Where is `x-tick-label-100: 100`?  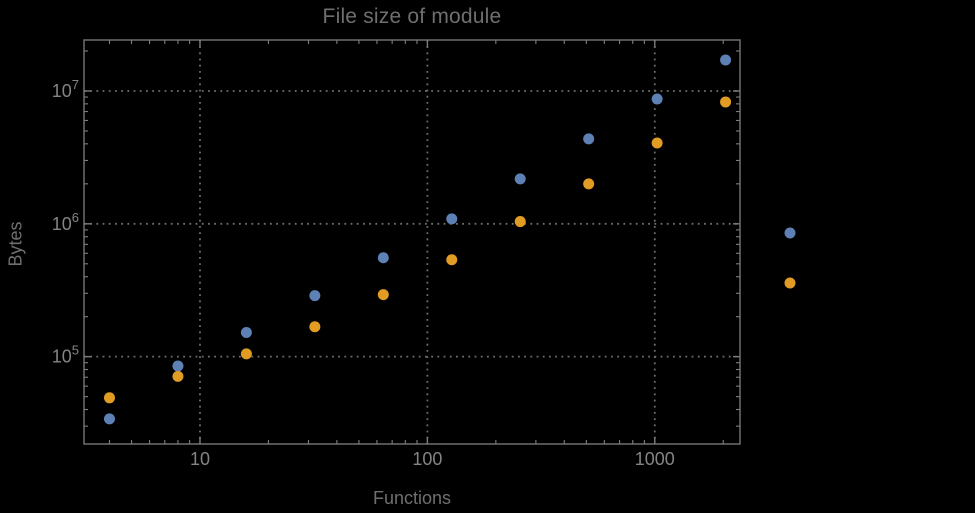
x-tick-label-100: 100 is located at coordinates (427, 459).